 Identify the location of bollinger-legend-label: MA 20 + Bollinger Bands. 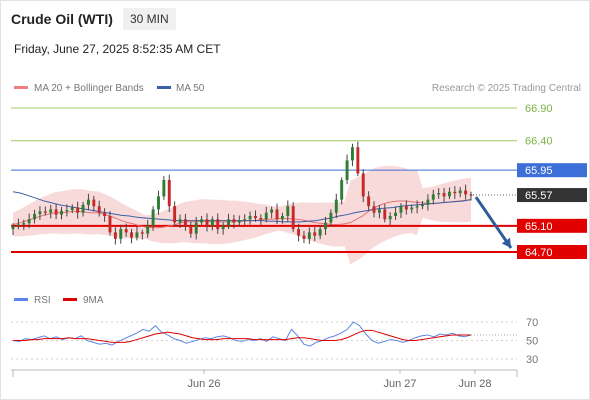
(89, 88).